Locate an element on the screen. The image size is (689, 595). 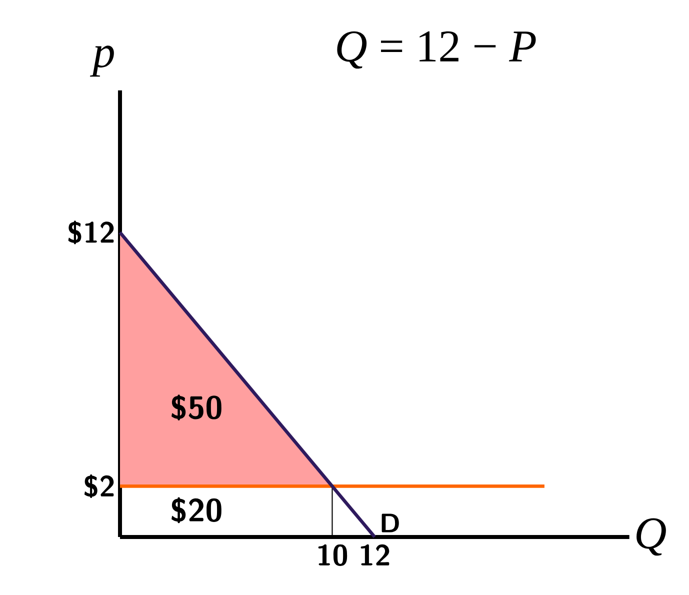
annotation: $20 is located at coordinates (197, 510).